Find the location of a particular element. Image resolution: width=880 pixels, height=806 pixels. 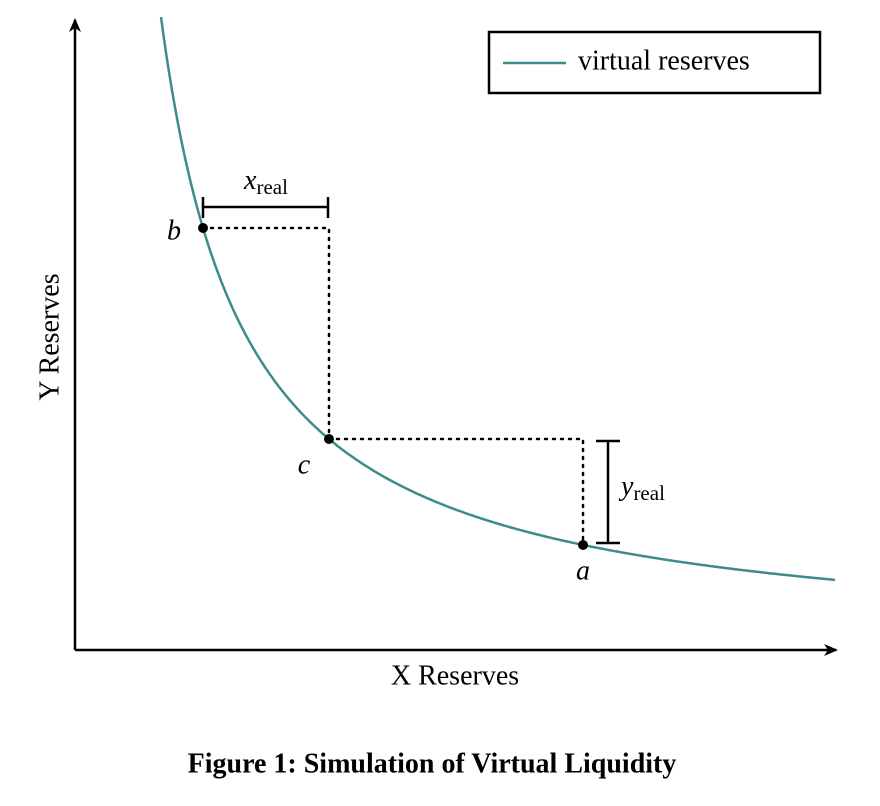

y-axis-label: Y Reserves is located at coordinates (49, 336).